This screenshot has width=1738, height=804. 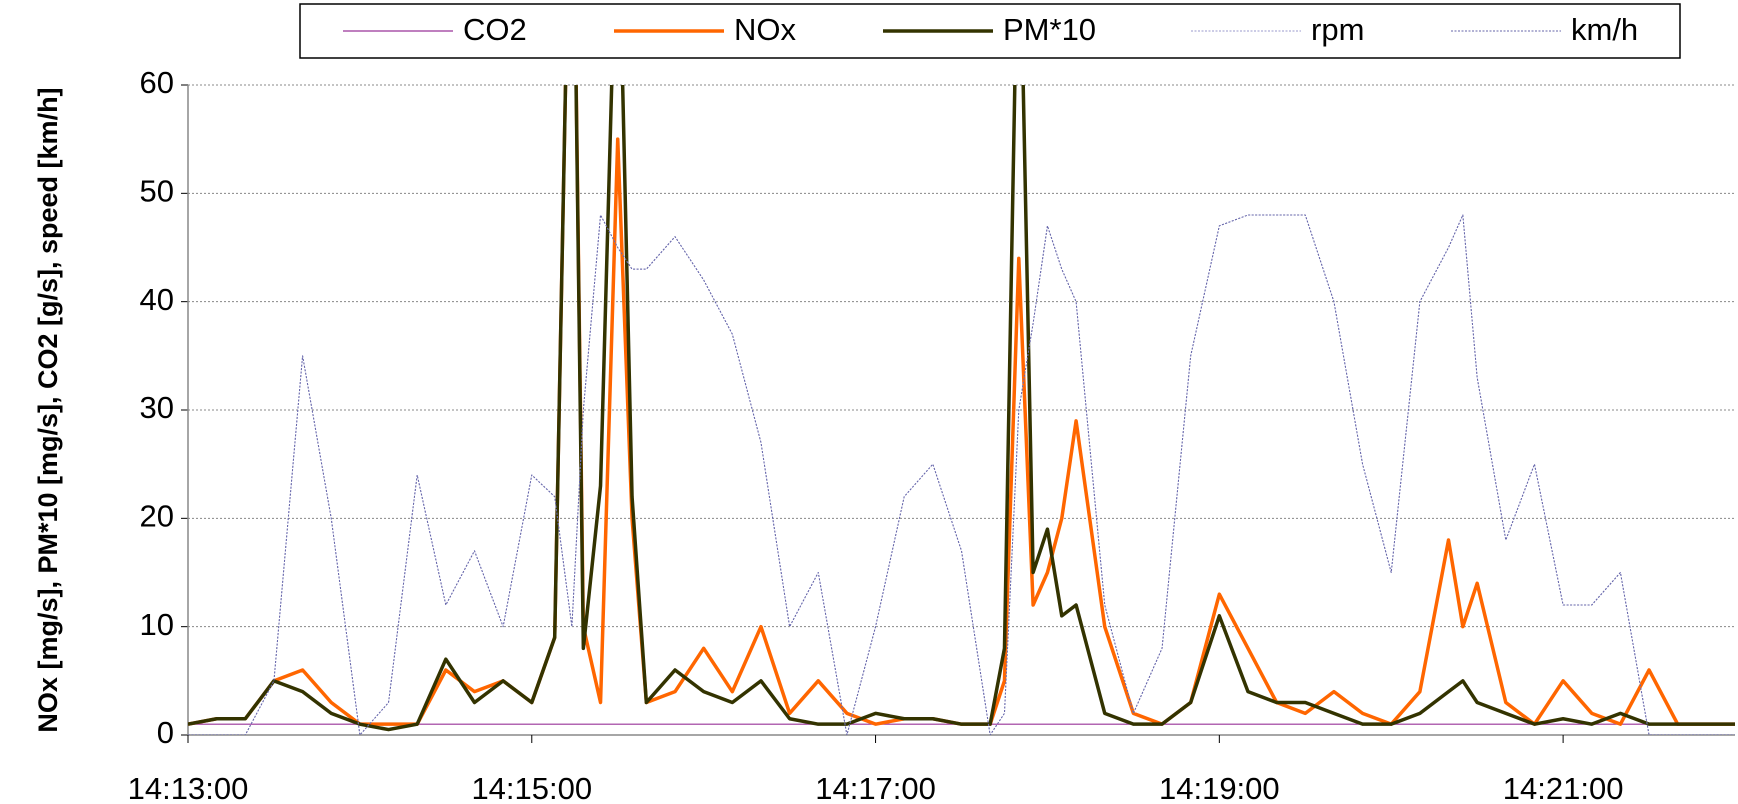 What do you see at coordinates (188, 787) in the screenshot?
I see `x-tick-label: 14:13:00` at bounding box center [188, 787].